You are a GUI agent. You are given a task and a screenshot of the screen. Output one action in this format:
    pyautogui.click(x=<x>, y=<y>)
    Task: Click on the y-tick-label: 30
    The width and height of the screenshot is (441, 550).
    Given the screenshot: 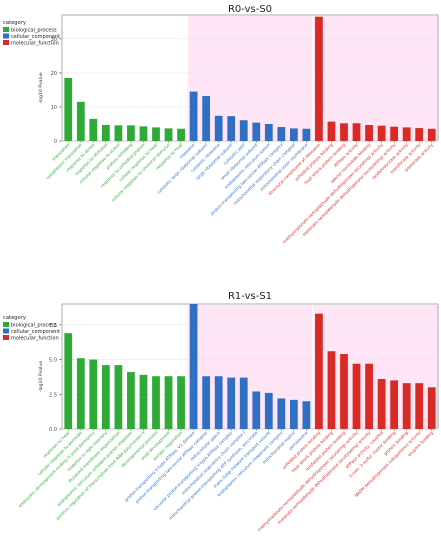 What is the action you would take?
    pyautogui.click(x=54, y=40)
    